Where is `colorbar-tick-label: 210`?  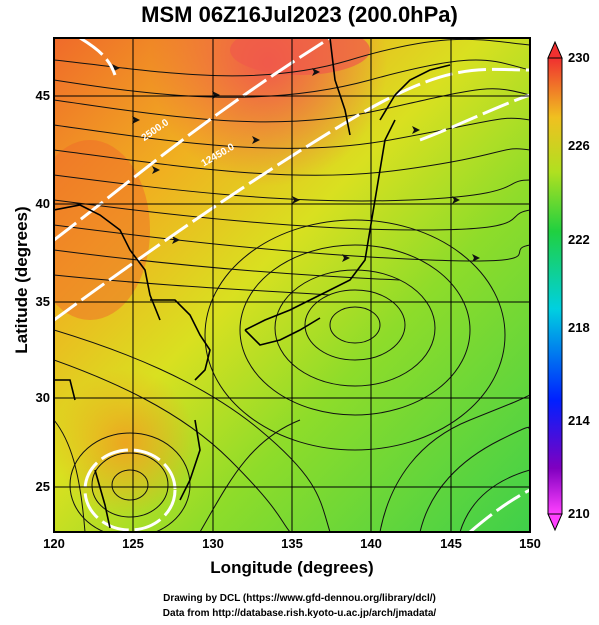 colorbar-tick-label: 210 is located at coordinates (579, 513).